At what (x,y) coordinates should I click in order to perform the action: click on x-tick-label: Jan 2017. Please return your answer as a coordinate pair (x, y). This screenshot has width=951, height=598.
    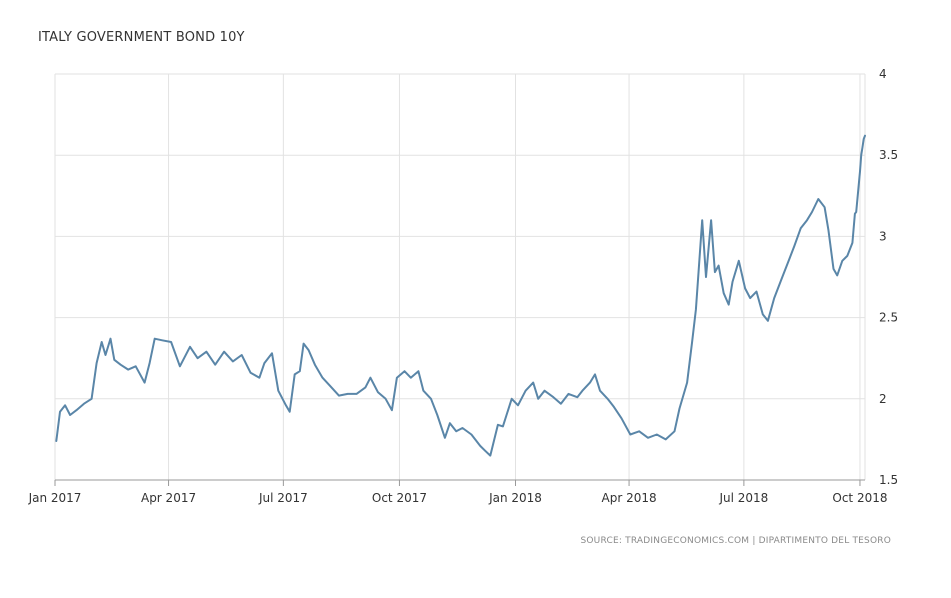
    Looking at the image, I should click on (55, 498).